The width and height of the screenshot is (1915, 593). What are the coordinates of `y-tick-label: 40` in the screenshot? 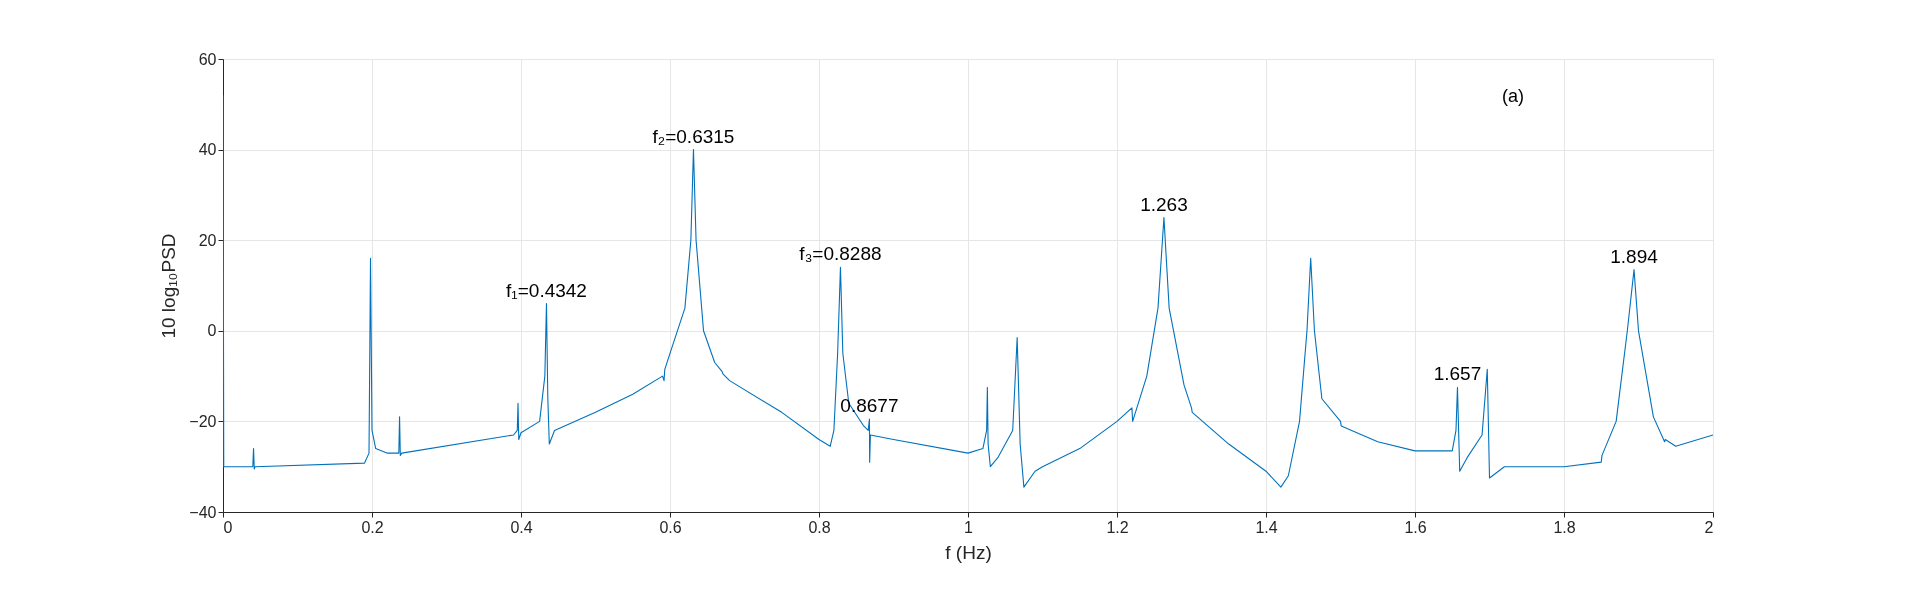 It's located at (207, 150).